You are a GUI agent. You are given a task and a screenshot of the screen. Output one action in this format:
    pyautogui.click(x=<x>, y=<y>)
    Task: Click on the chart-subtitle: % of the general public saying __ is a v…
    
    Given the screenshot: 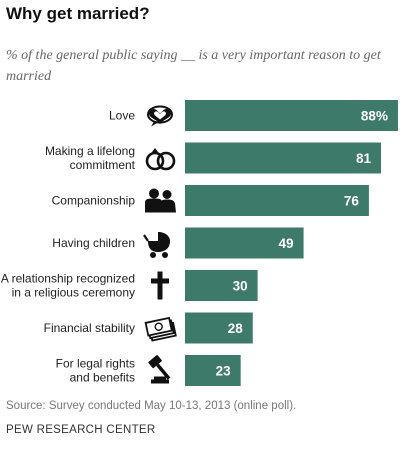 What is the action you would take?
    pyautogui.click(x=193, y=66)
    